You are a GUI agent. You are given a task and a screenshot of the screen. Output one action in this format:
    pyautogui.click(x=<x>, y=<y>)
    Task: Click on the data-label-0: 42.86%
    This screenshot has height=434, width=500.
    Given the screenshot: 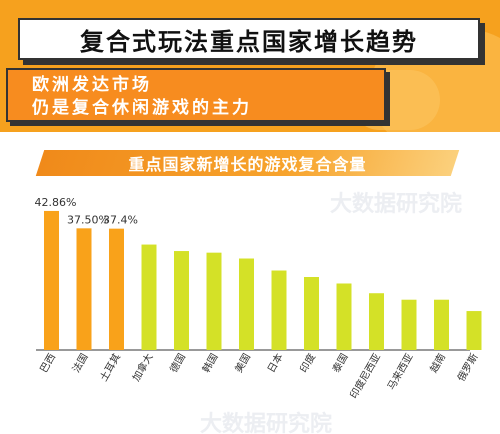 What is the action you would take?
    pyautogui.click(x=56, y=202)
    